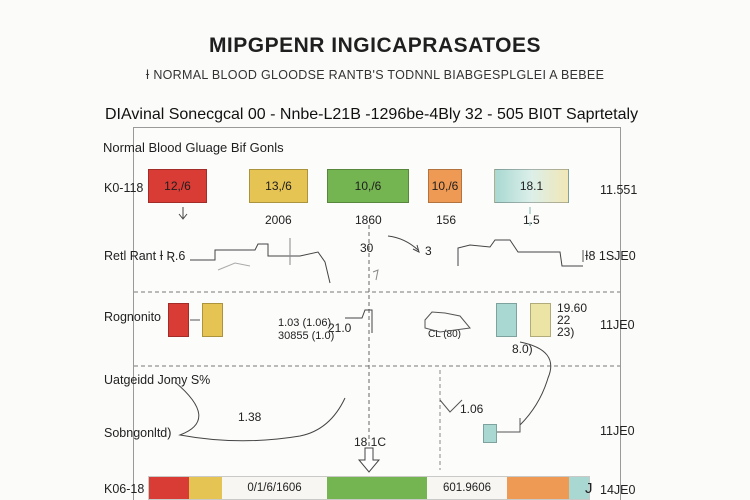 The image size is (750, 500). What do you see at coordinates (205, 488) in the screenshot?
I see `bar-seg-yellow` at bounding box center [205, 488].